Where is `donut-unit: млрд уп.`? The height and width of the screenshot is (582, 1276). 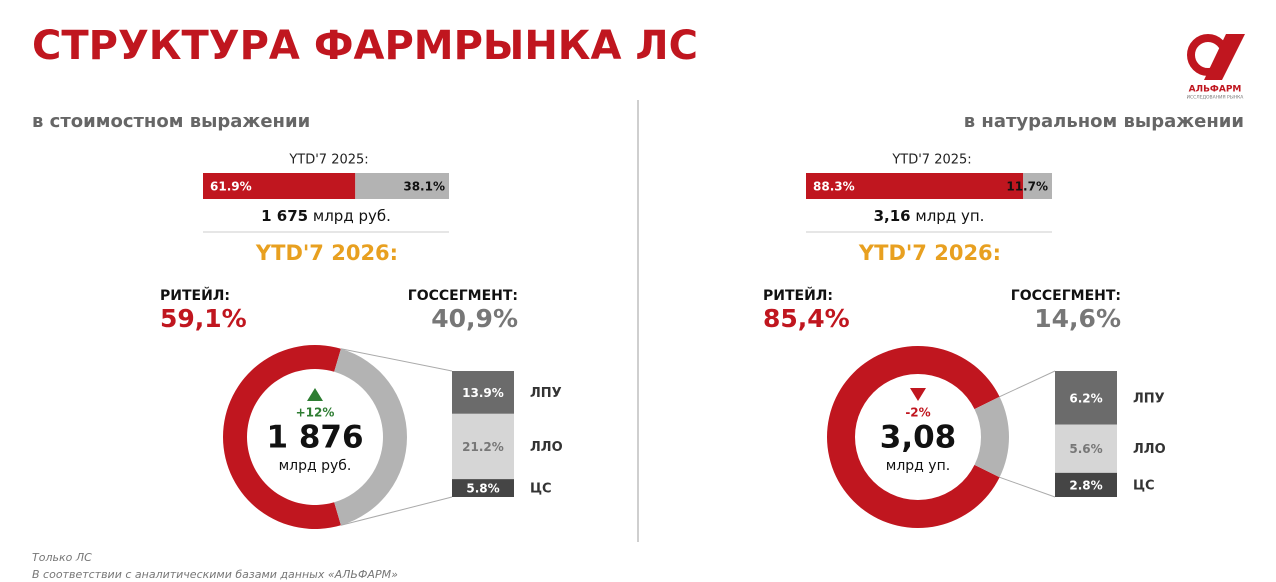
donut-unit: млрд уп. is located at coordinates (918, 466).